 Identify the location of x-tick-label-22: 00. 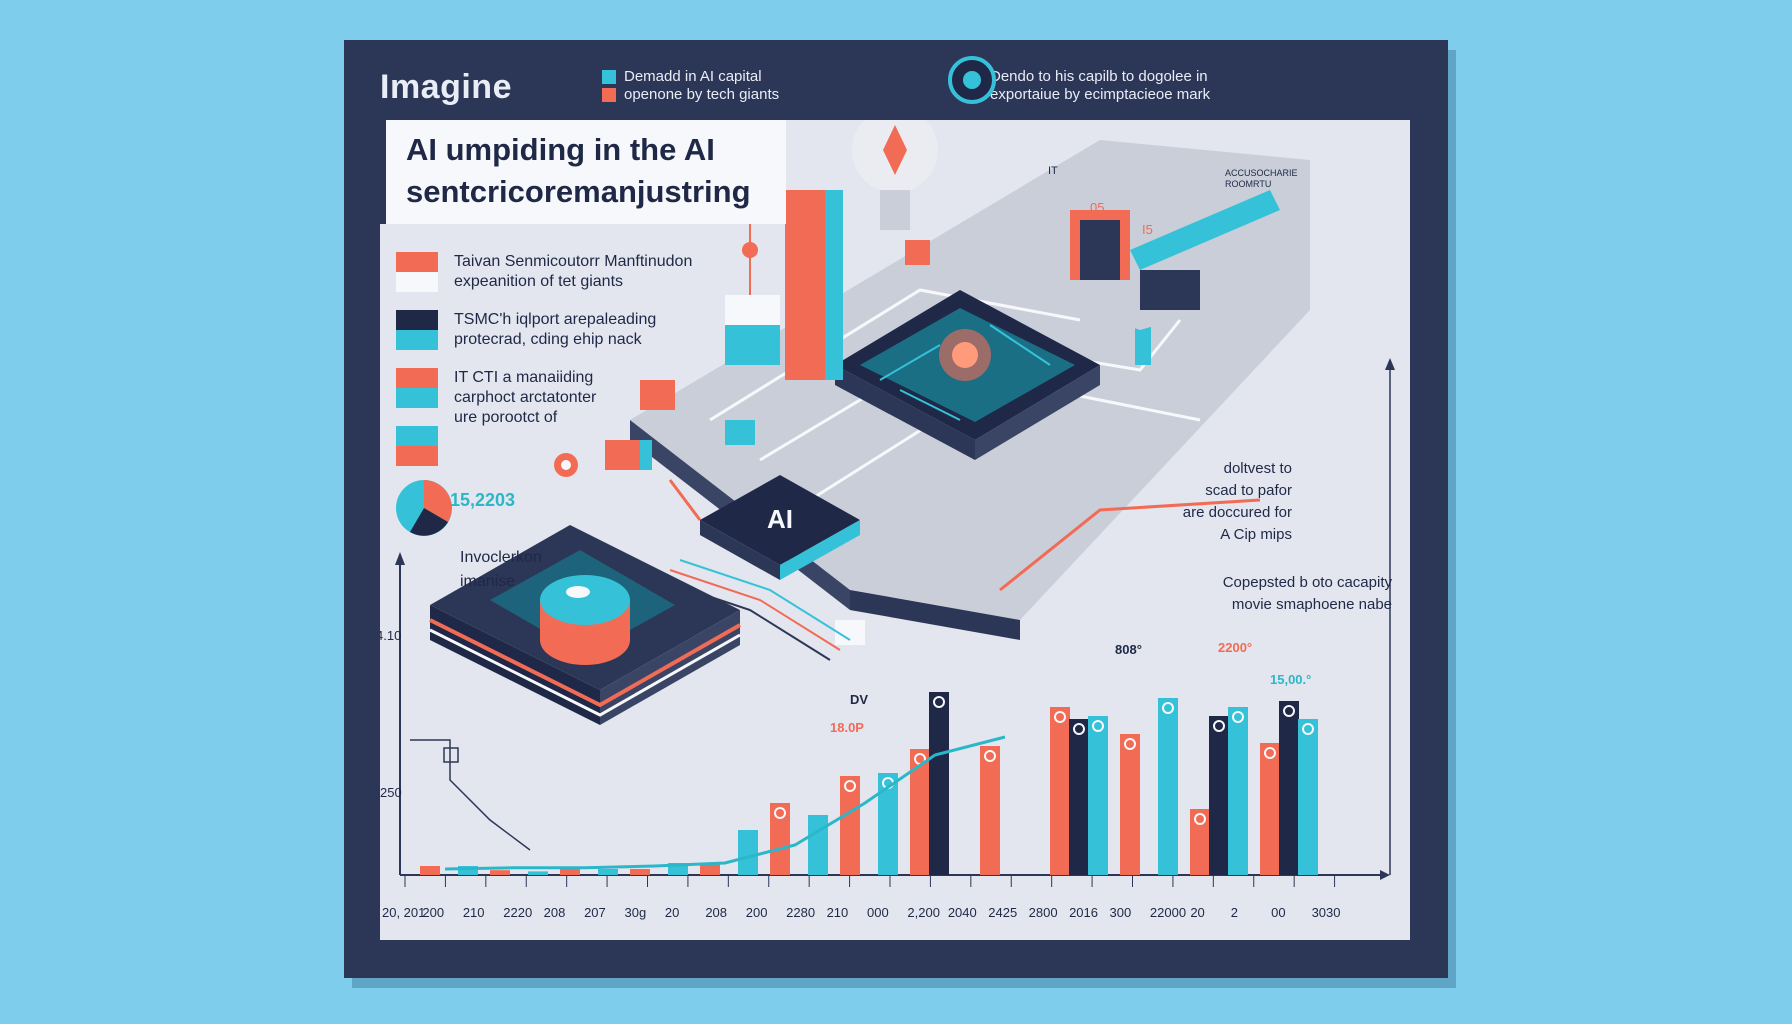
(1278, 912).